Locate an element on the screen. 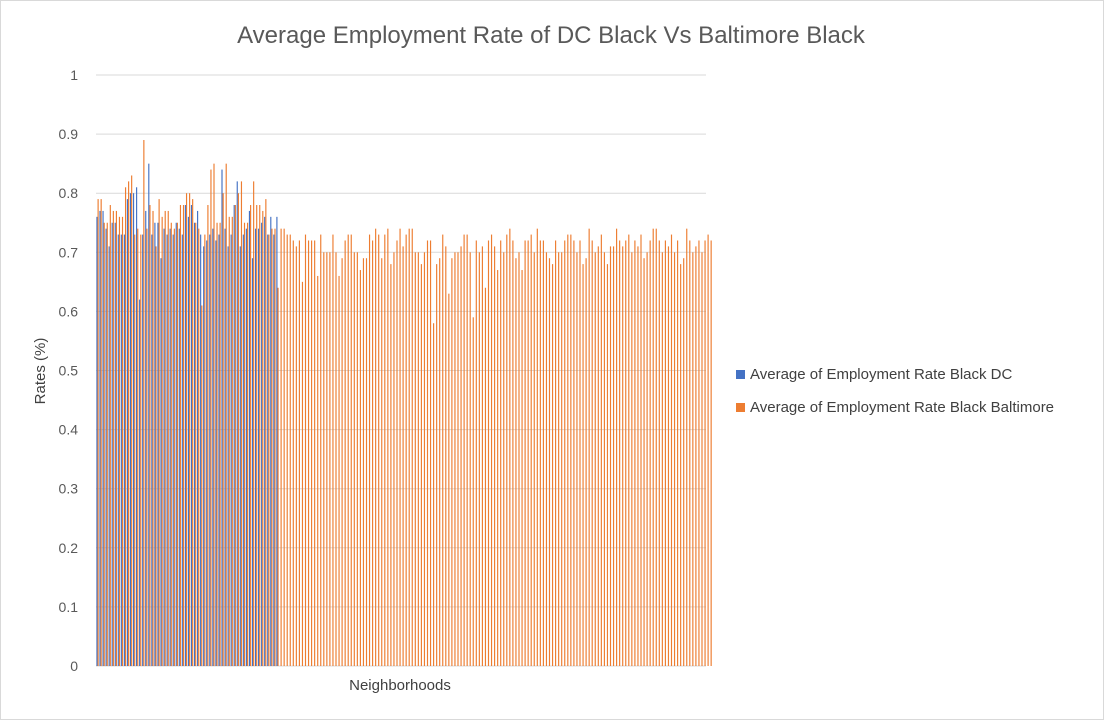  legend-swatch-dc is located at coordinates (740, 374).